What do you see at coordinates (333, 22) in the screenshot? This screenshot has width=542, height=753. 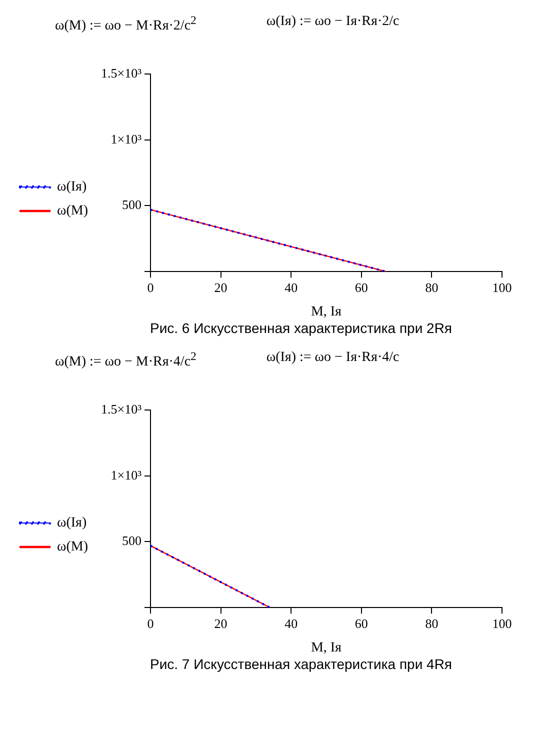 I see `text: ω(Iя) := ωo − Iя·Rя·2/c` at bounding box center [333, 22].